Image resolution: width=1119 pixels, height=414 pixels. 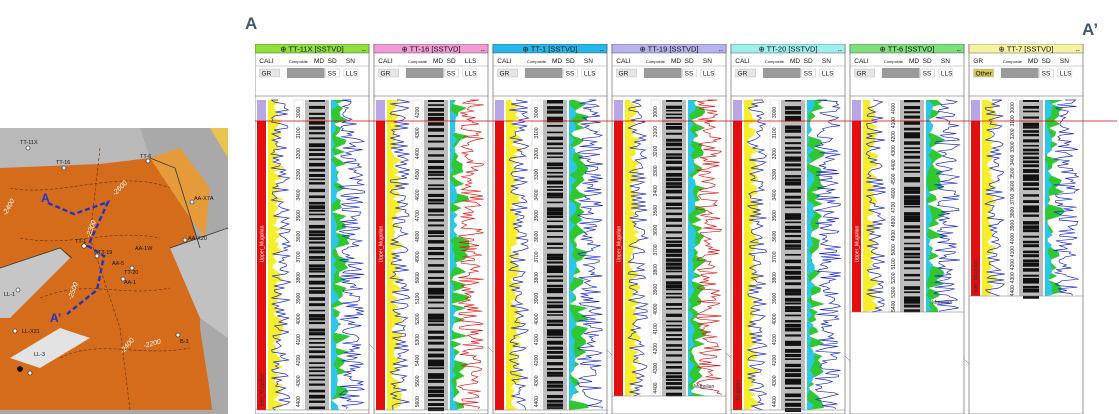 What do you see at coordinates (63, 163) in the screenshot?
I see `svg-text: TT-16` at bounding box center [63, 163].